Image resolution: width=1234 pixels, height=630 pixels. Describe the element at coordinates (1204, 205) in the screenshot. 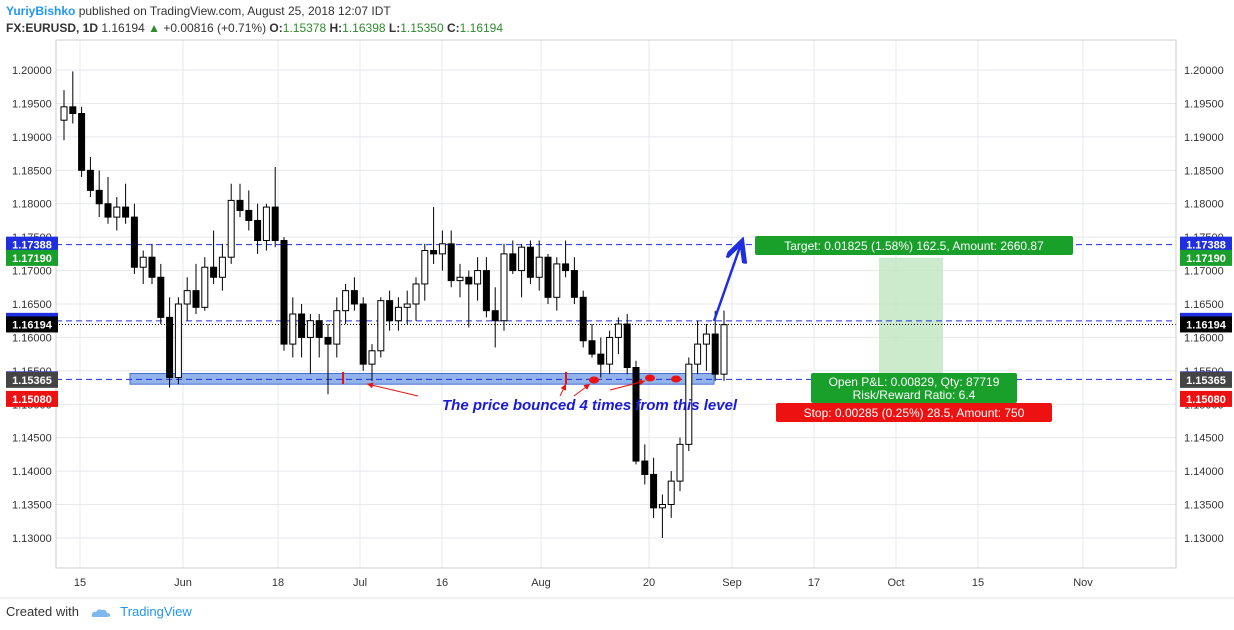

I see `y-tick-label: 1.18000` at that location.